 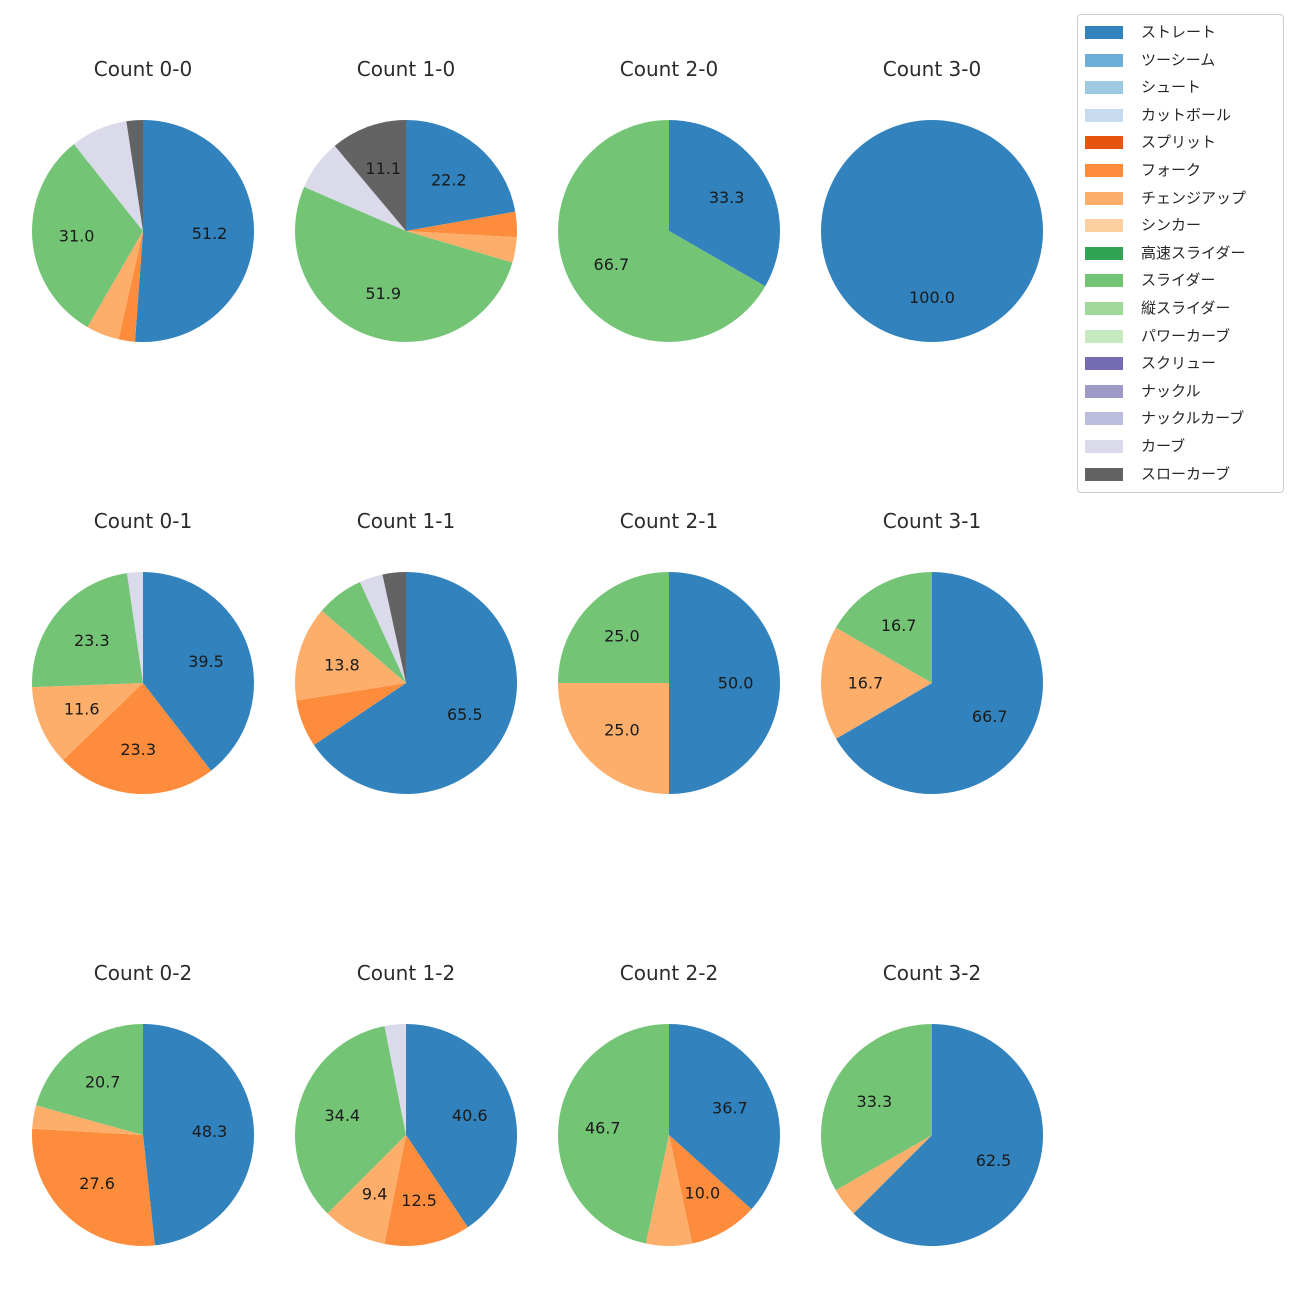 I want to click on legend-label: フォーク, so click(x=1171, y=169).